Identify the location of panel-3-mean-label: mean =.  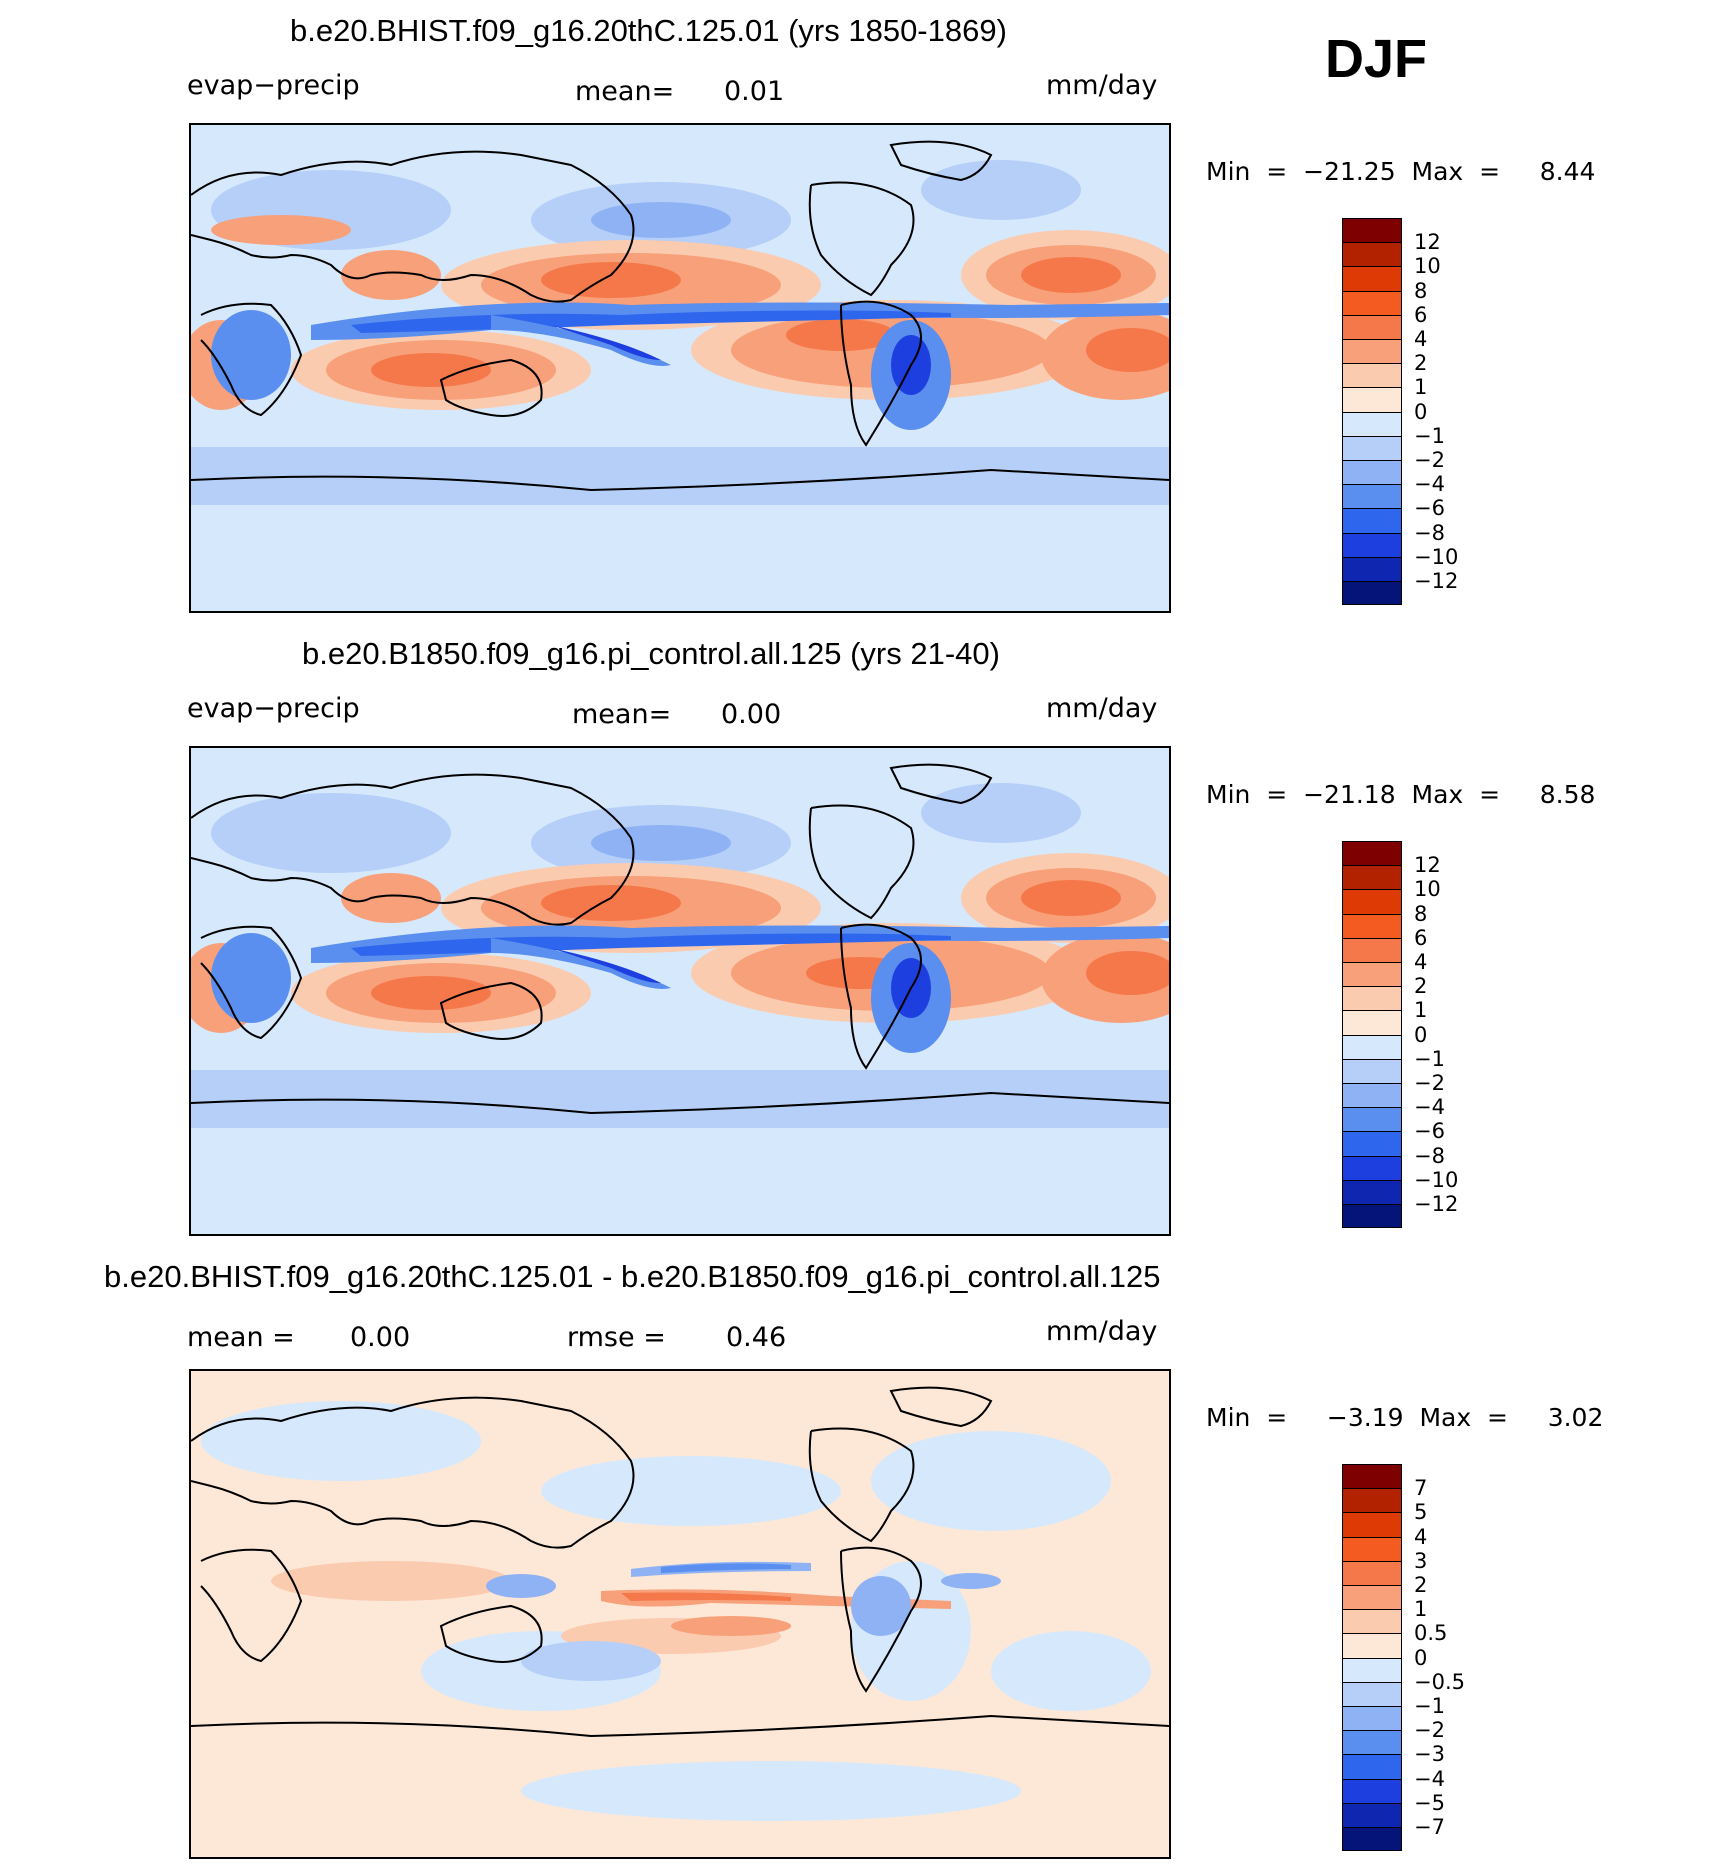
(241, 1337).